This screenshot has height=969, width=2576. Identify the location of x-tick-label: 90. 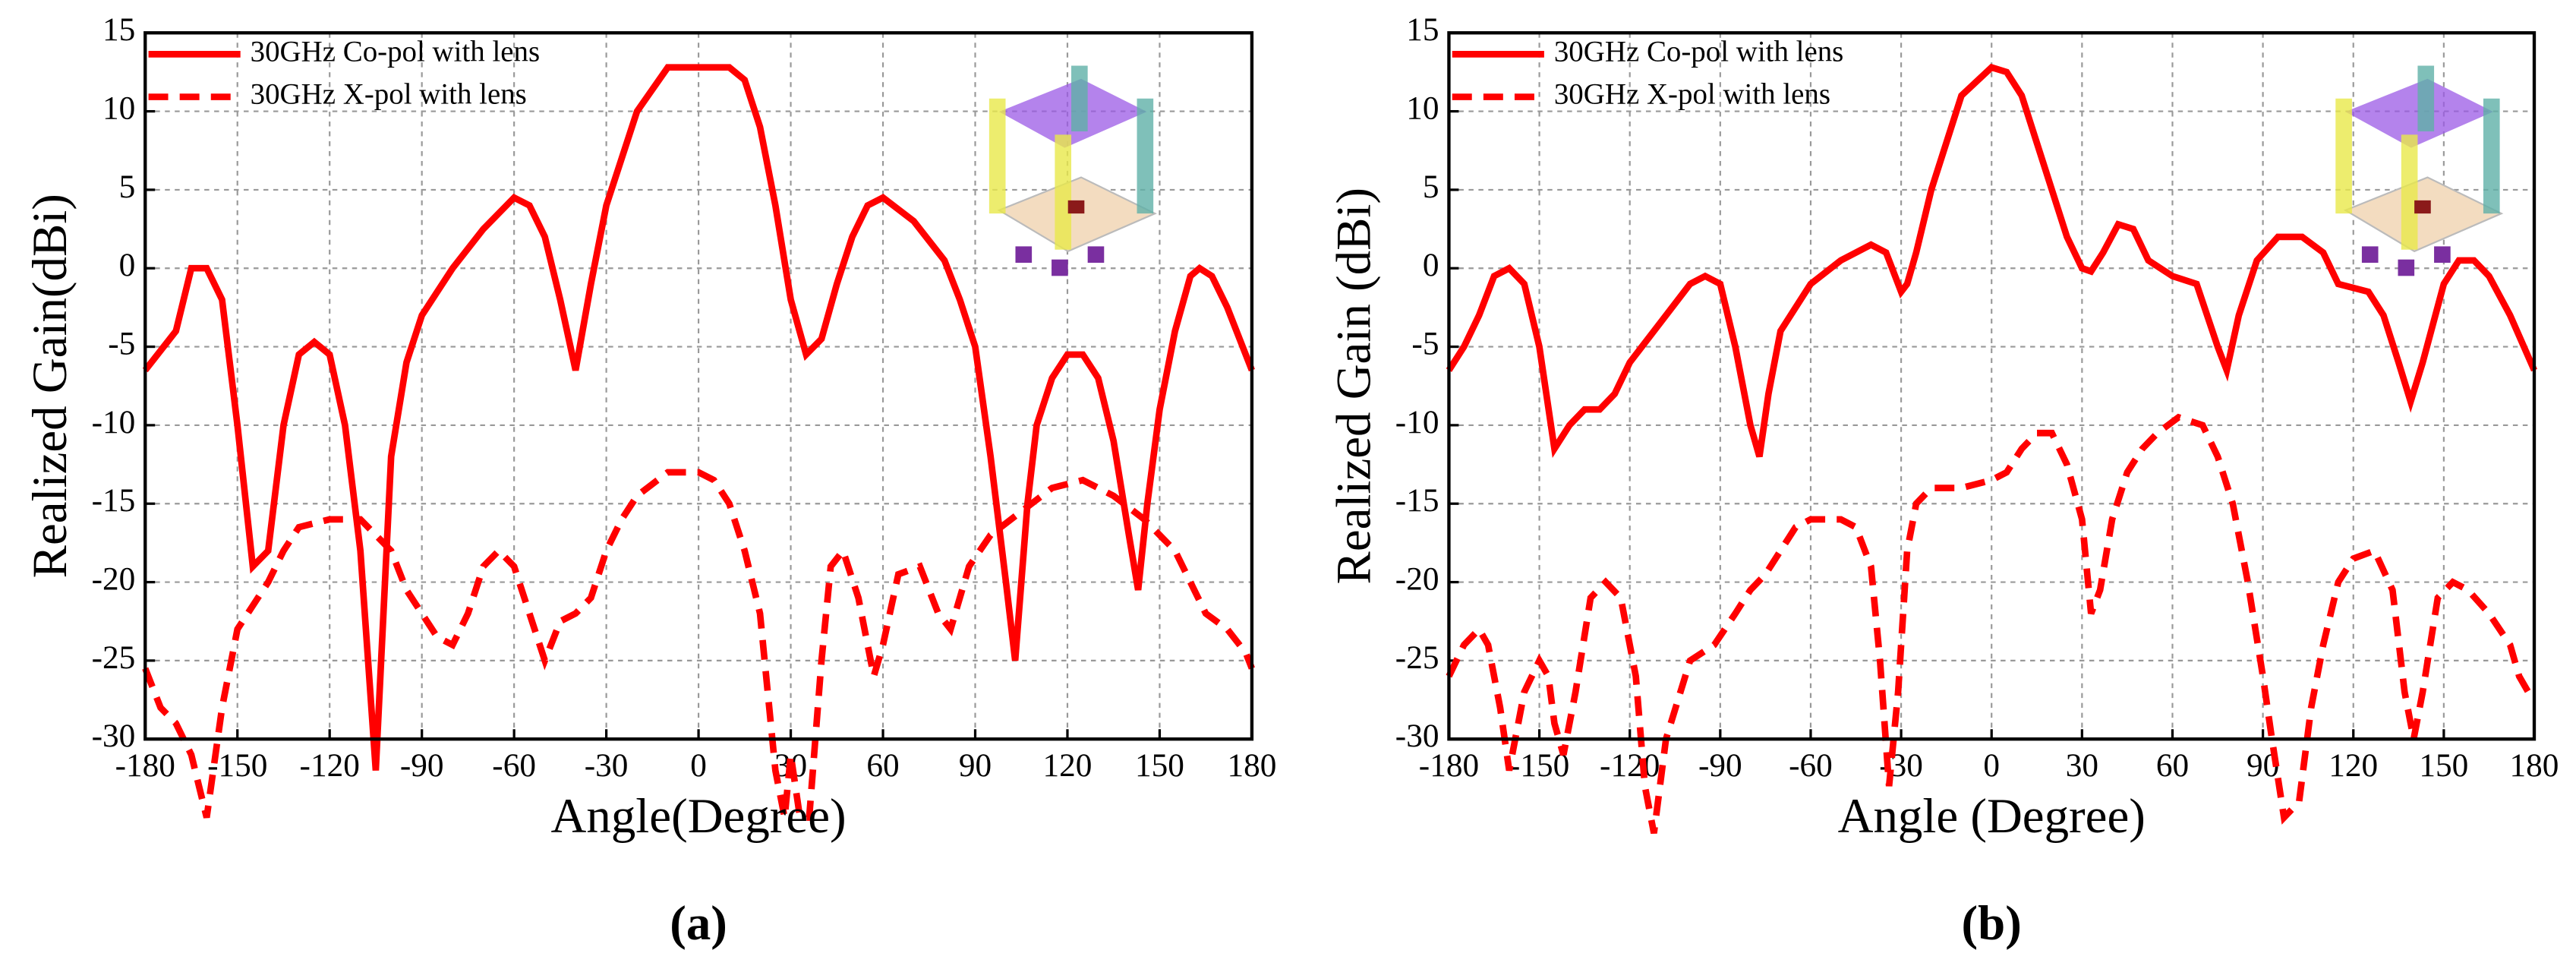
(975, 766).